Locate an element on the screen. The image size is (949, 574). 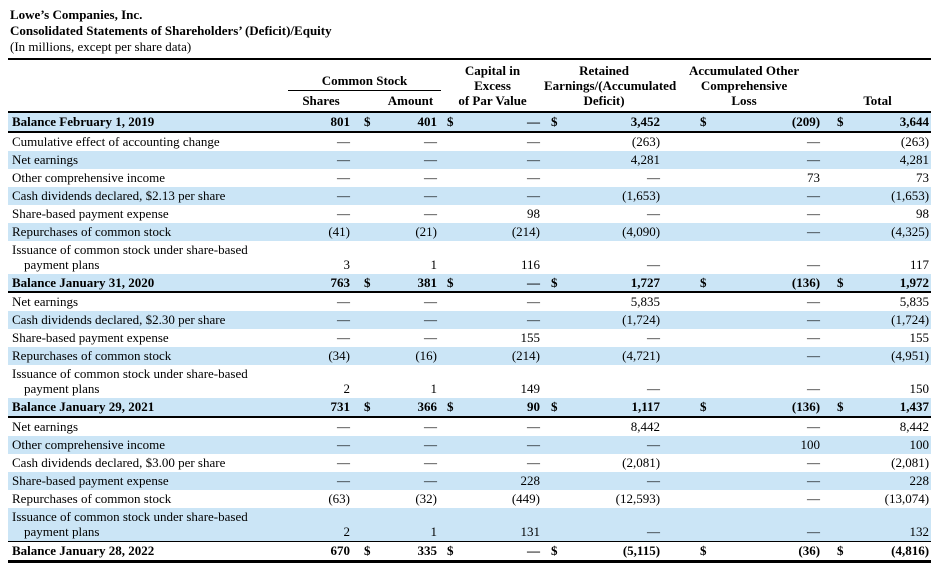
total-value: 4,281 is located at coordinates (914, 159).